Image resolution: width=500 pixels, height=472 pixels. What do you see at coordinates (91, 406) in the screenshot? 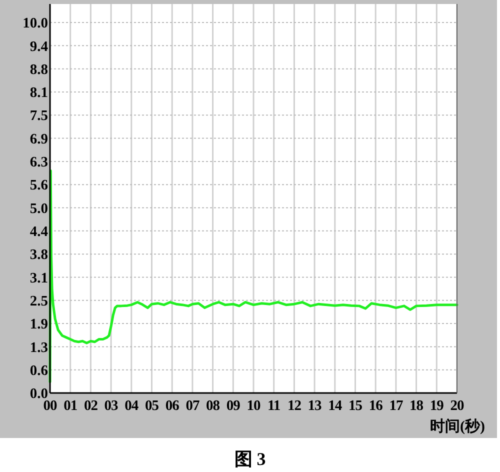
I see `x-tick-label: 02` at bounding box center [91, 406].